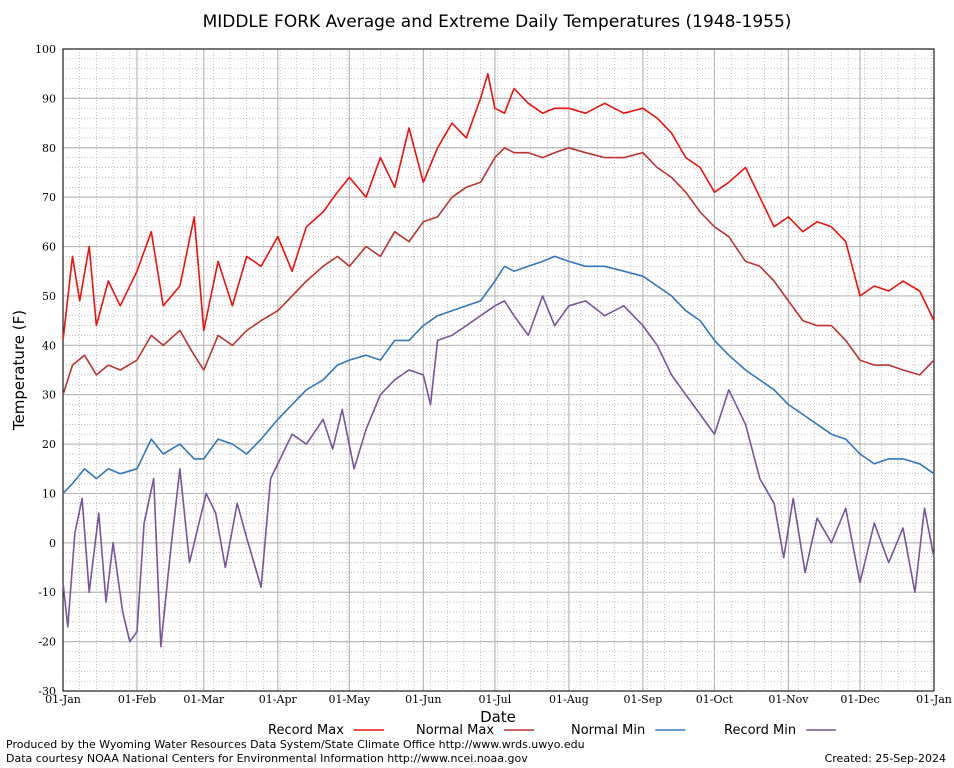  I want to click on legend-label: Normal Max, so click(455, 730).